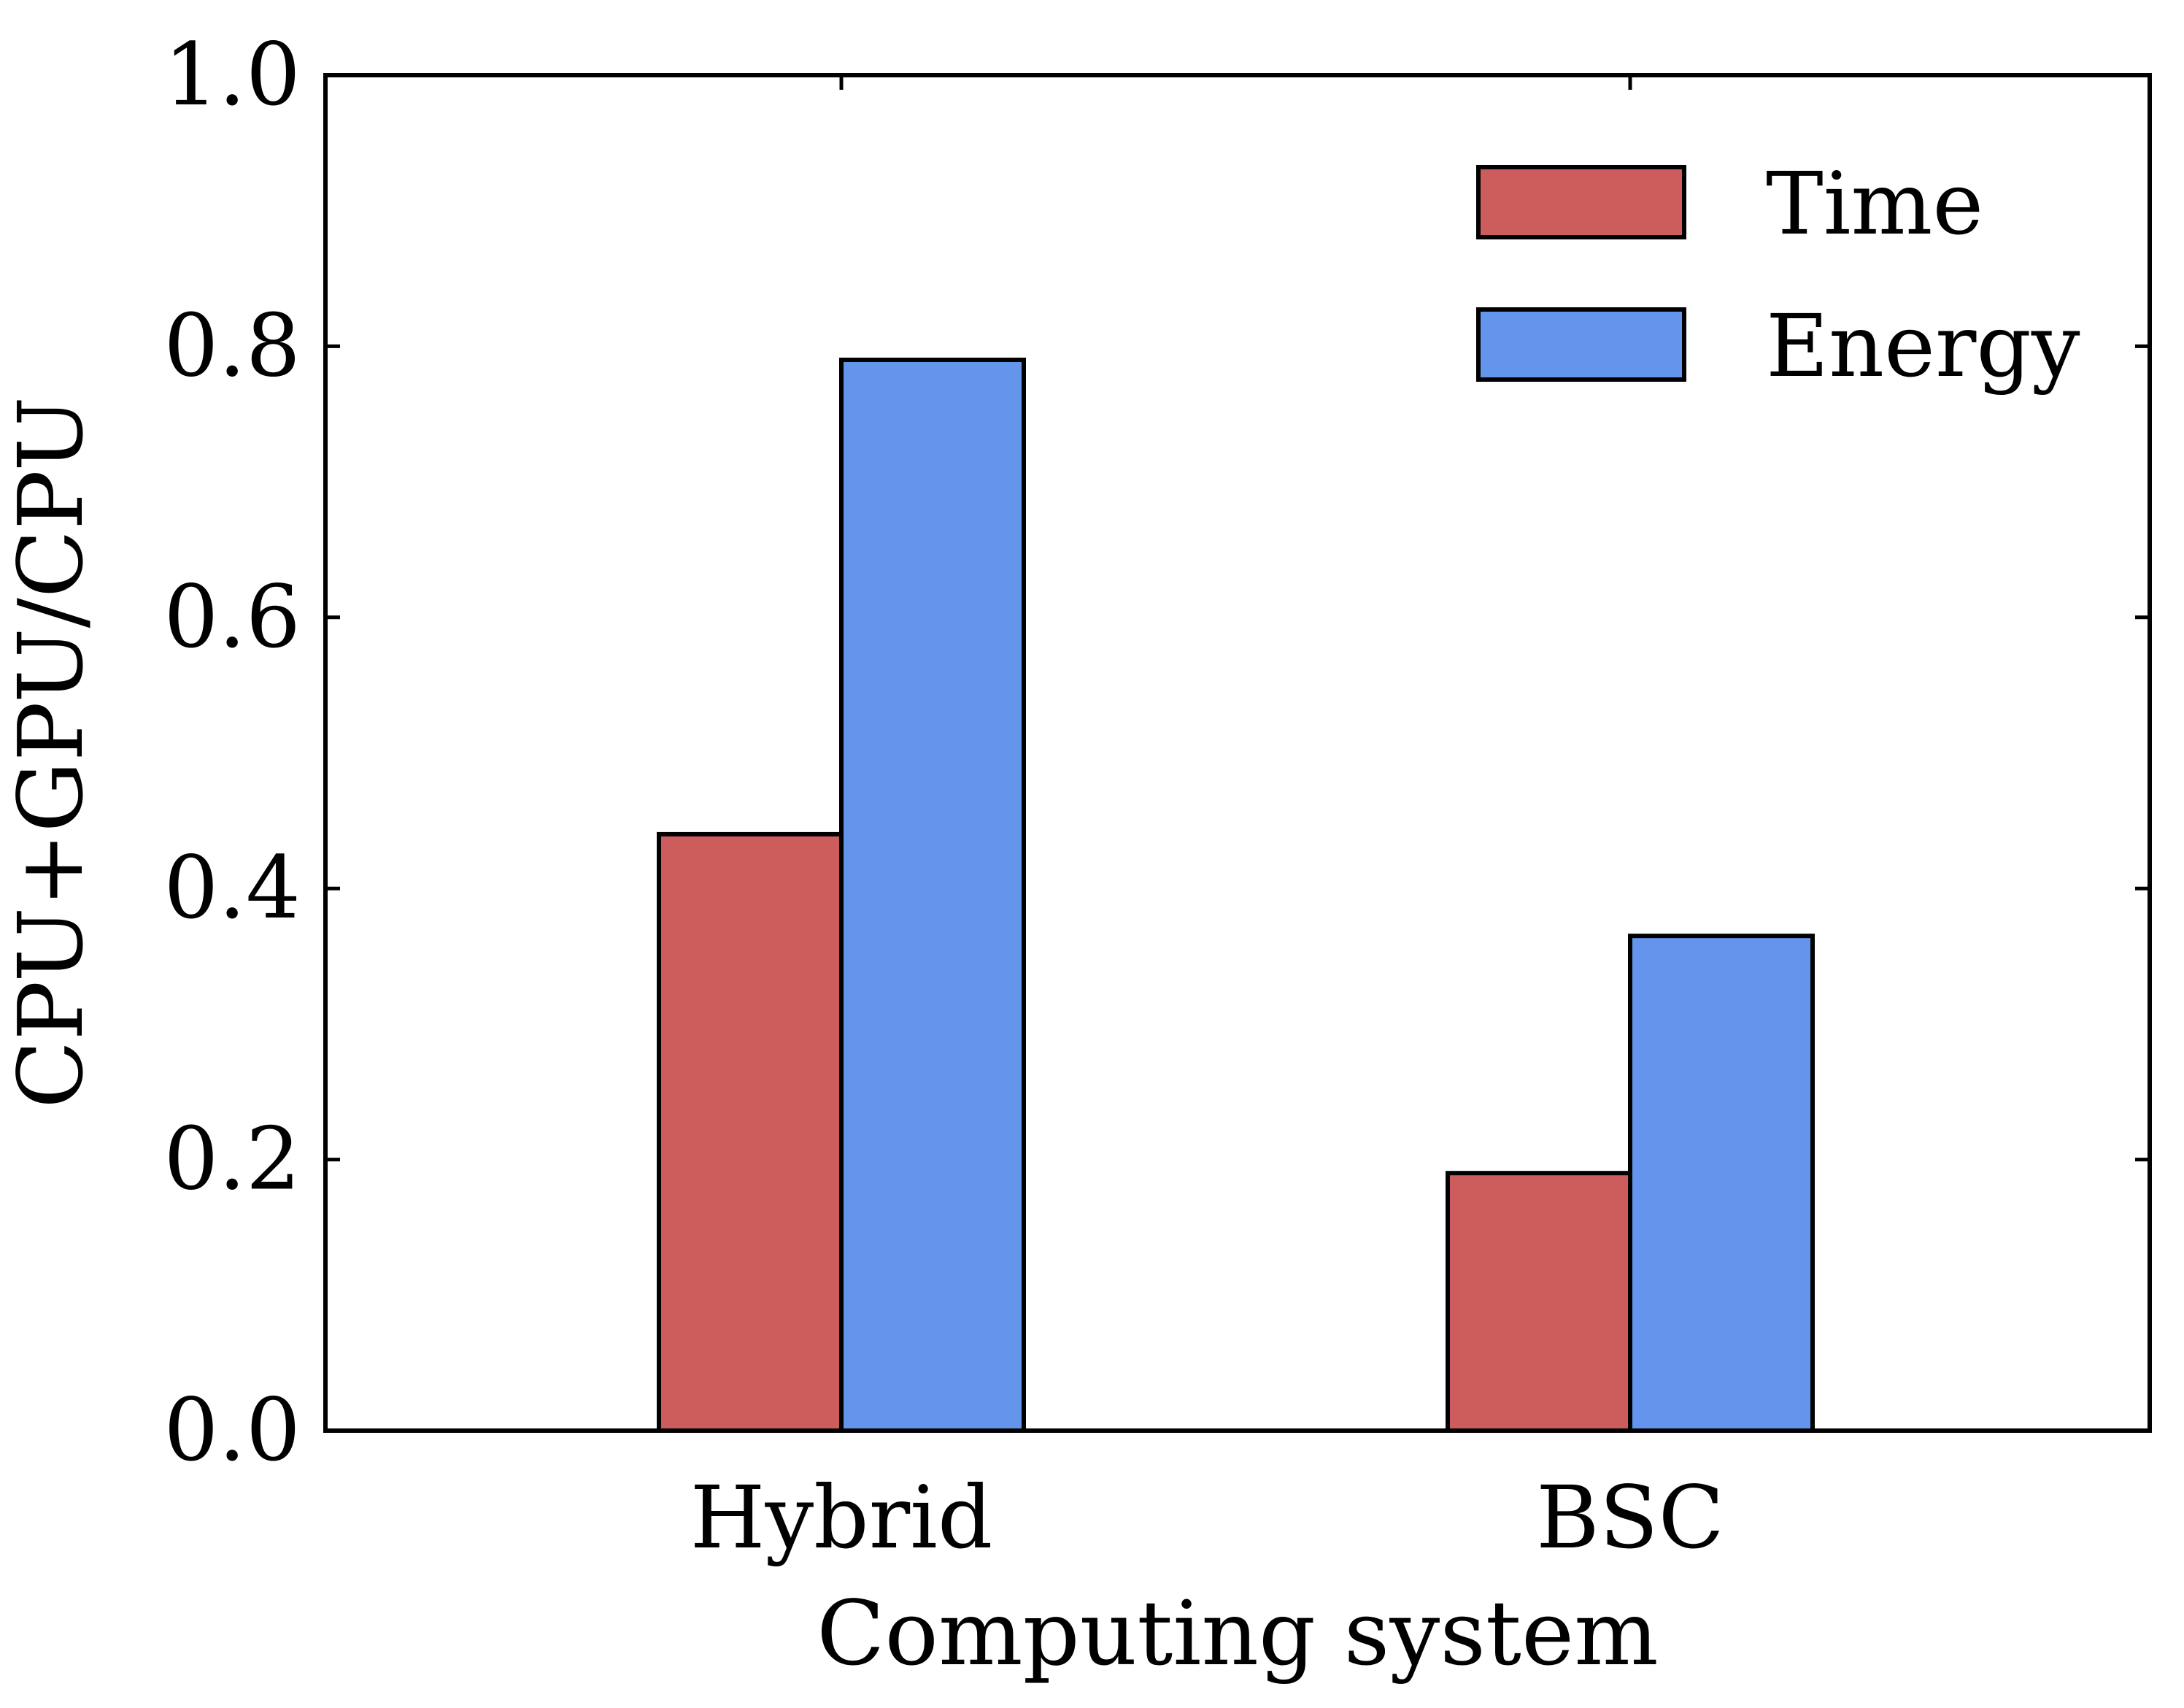 The width and height of the screenshot is (2184, 1708). Describe the element at coordinates (1238, 1633) in the screenshot. I see `x-axis-label: Computing system` at that location.